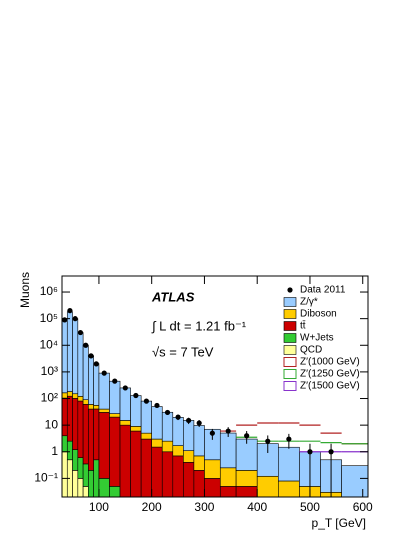 Image resolution: width=417 pixels, height=540 pixels. Describe the element at coordinates (309, 302) in the screenshot. I see `legend-label: Z/γ*` at that location.